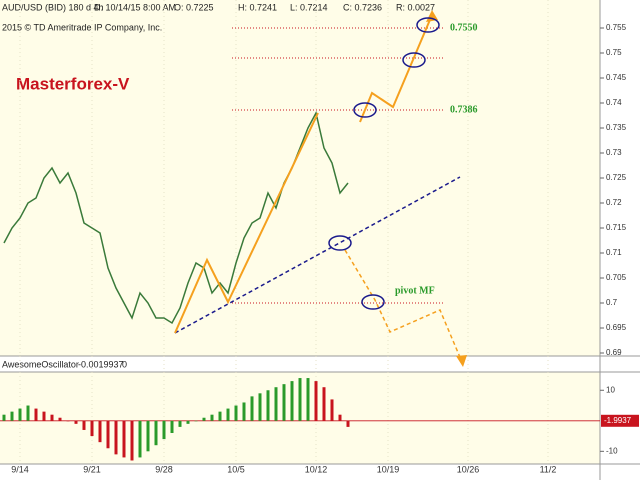  Describe the element at coordinates (415, 290) in the screenshot. I see `level-label: pivot MF` at that location.